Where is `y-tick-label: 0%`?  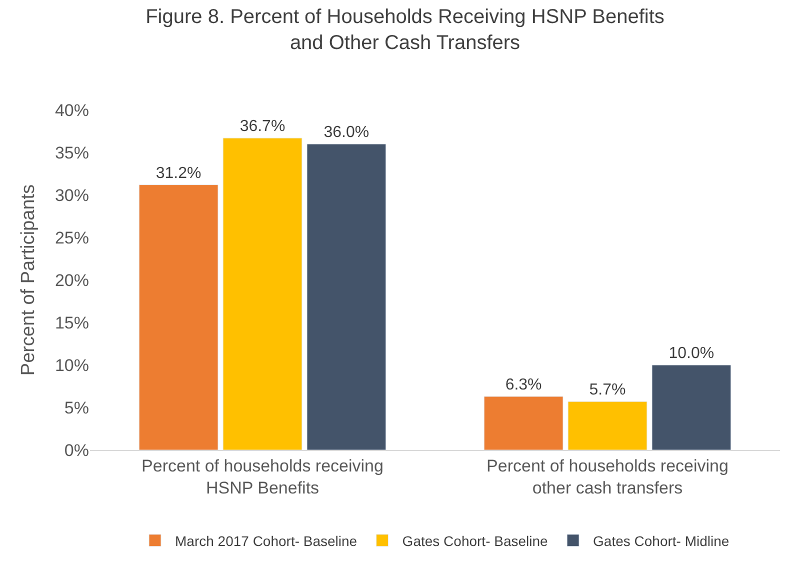
y-tick-label: 0% is located at coordinates (76, 450).